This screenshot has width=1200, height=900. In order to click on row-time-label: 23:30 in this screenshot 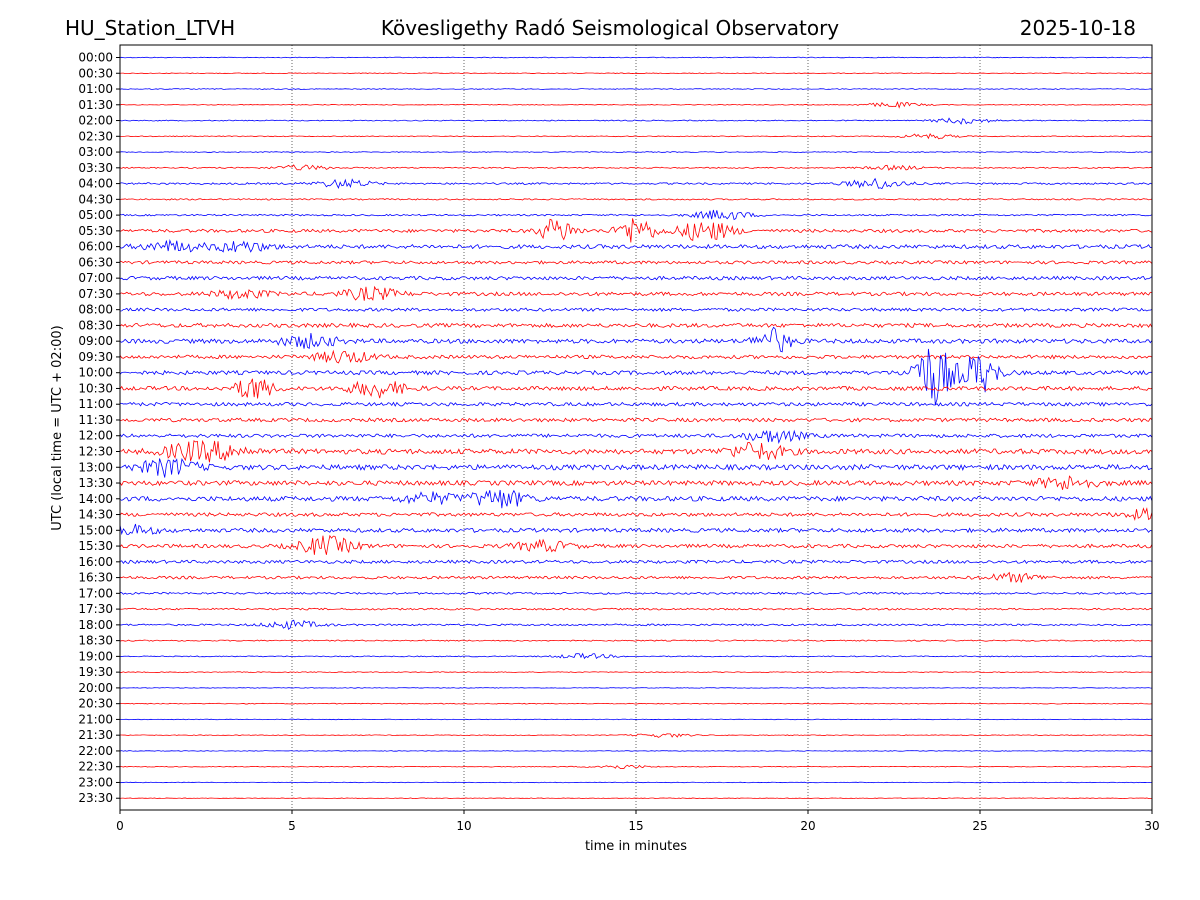, I will do `click(95, 798)`.